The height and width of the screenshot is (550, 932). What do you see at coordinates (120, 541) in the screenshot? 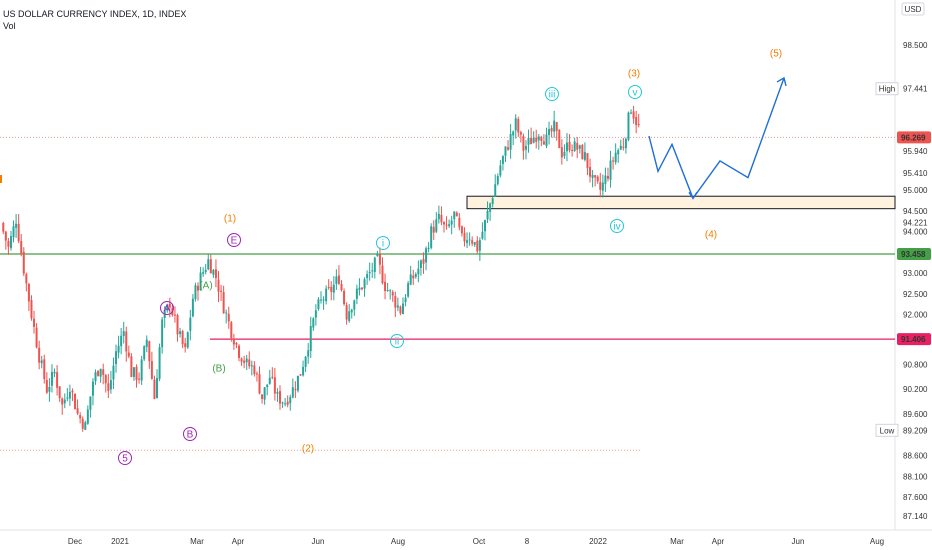
I see `x-tick-label: 2021` at bounding box center [120, 541].